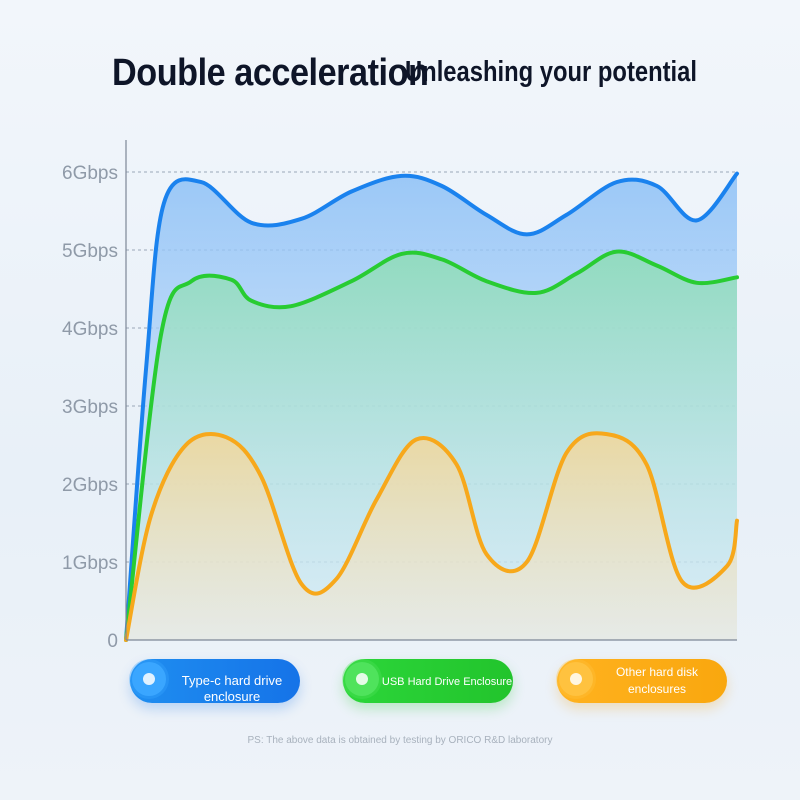 The width and height of the screenshot is (800, 800). What do you see at coordinates (232, 688) in the screenshot?
I see `legend-label: Type-c hard drive enclosure` at bounding box center [232, 688].